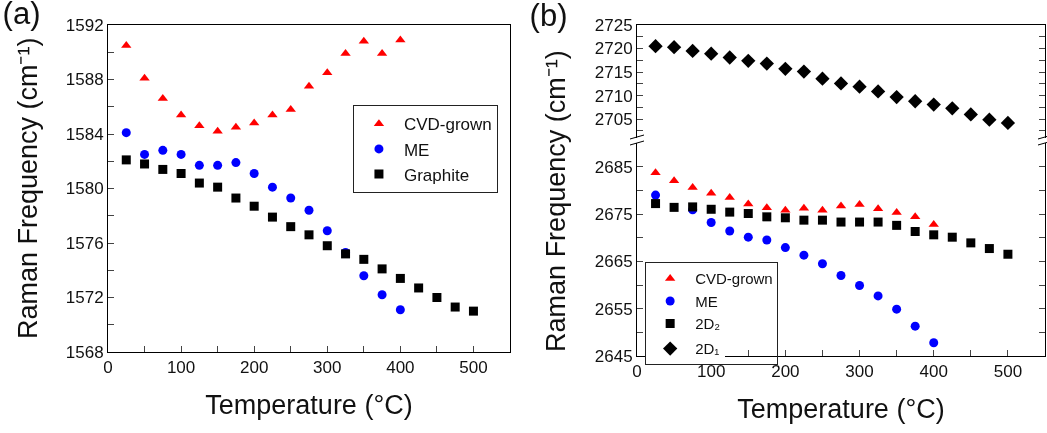 This screenshot has width=1047, height=433. What do you see at coordinates (707, 349) in the screenshot?
I see `legend-label: 2D₁` at bounding box center [707, 349].